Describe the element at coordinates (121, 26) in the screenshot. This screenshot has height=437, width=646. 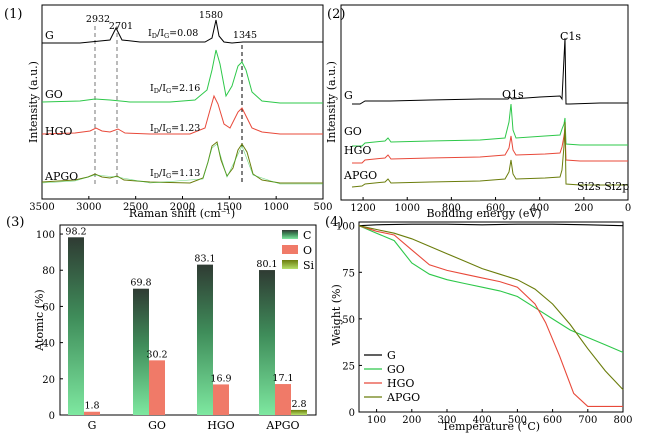
I see `peak-label-2701: 2701` at that location.